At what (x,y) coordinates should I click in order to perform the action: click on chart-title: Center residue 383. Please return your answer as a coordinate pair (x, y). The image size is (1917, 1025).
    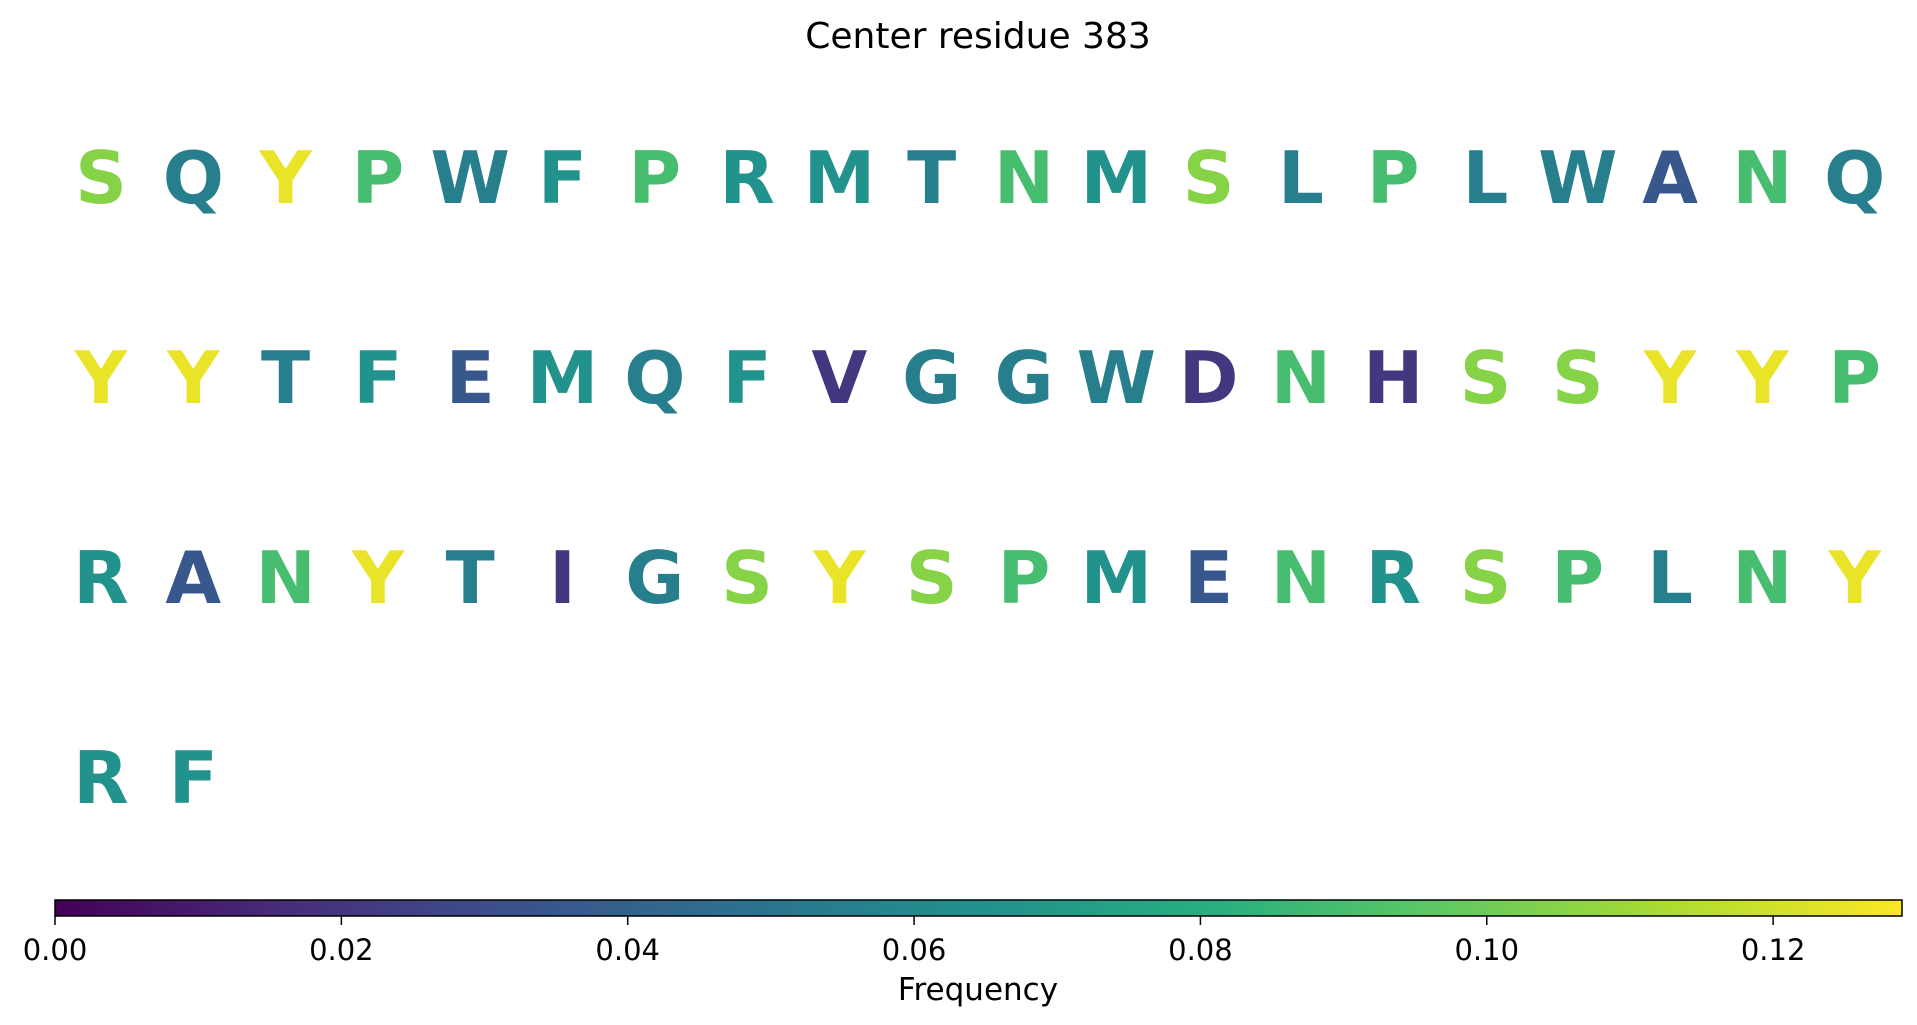
    Looking at the image, I should click on (978, 36).